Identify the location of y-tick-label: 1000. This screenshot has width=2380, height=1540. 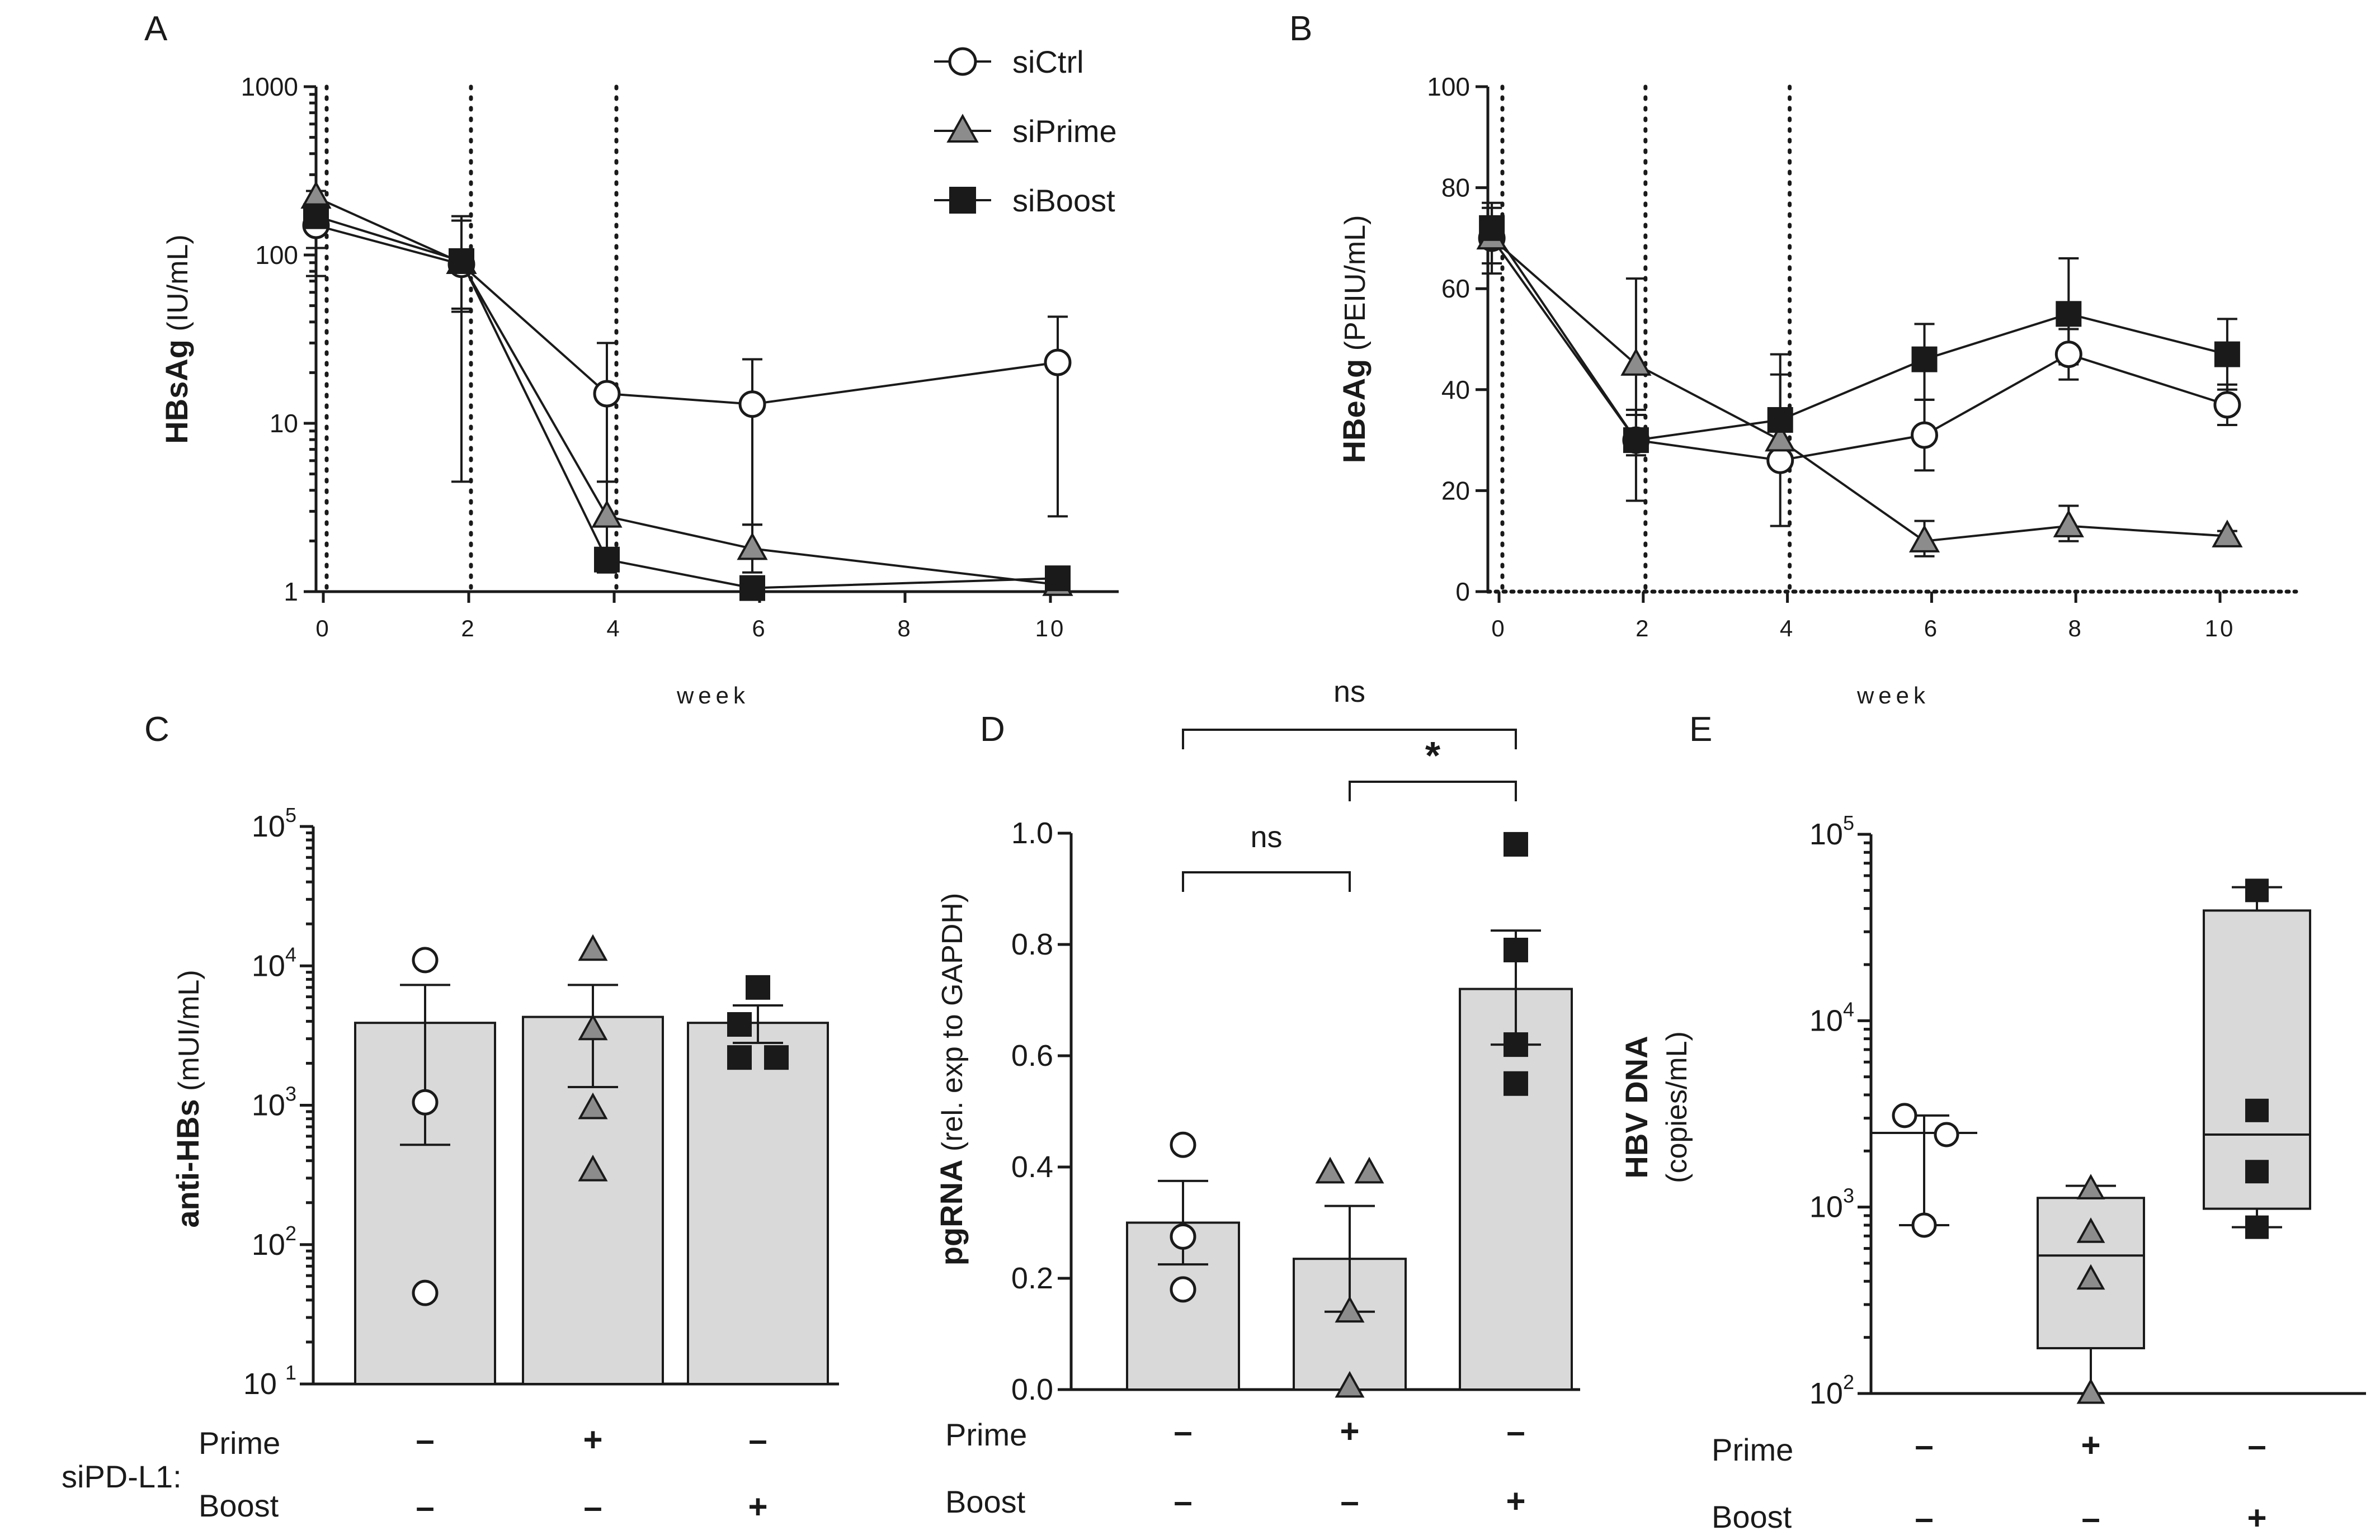
(269, 86).